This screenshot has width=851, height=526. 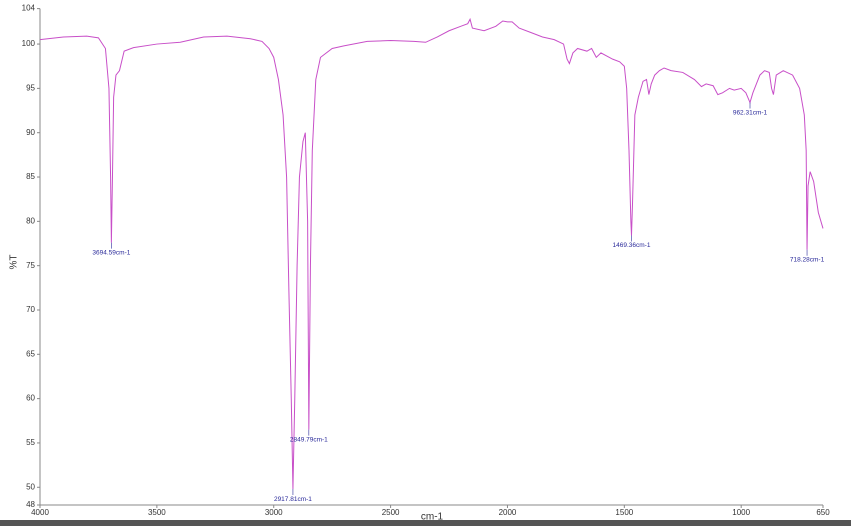 I want to click on x-tick-label: 2500, so click(x=391, y=512).